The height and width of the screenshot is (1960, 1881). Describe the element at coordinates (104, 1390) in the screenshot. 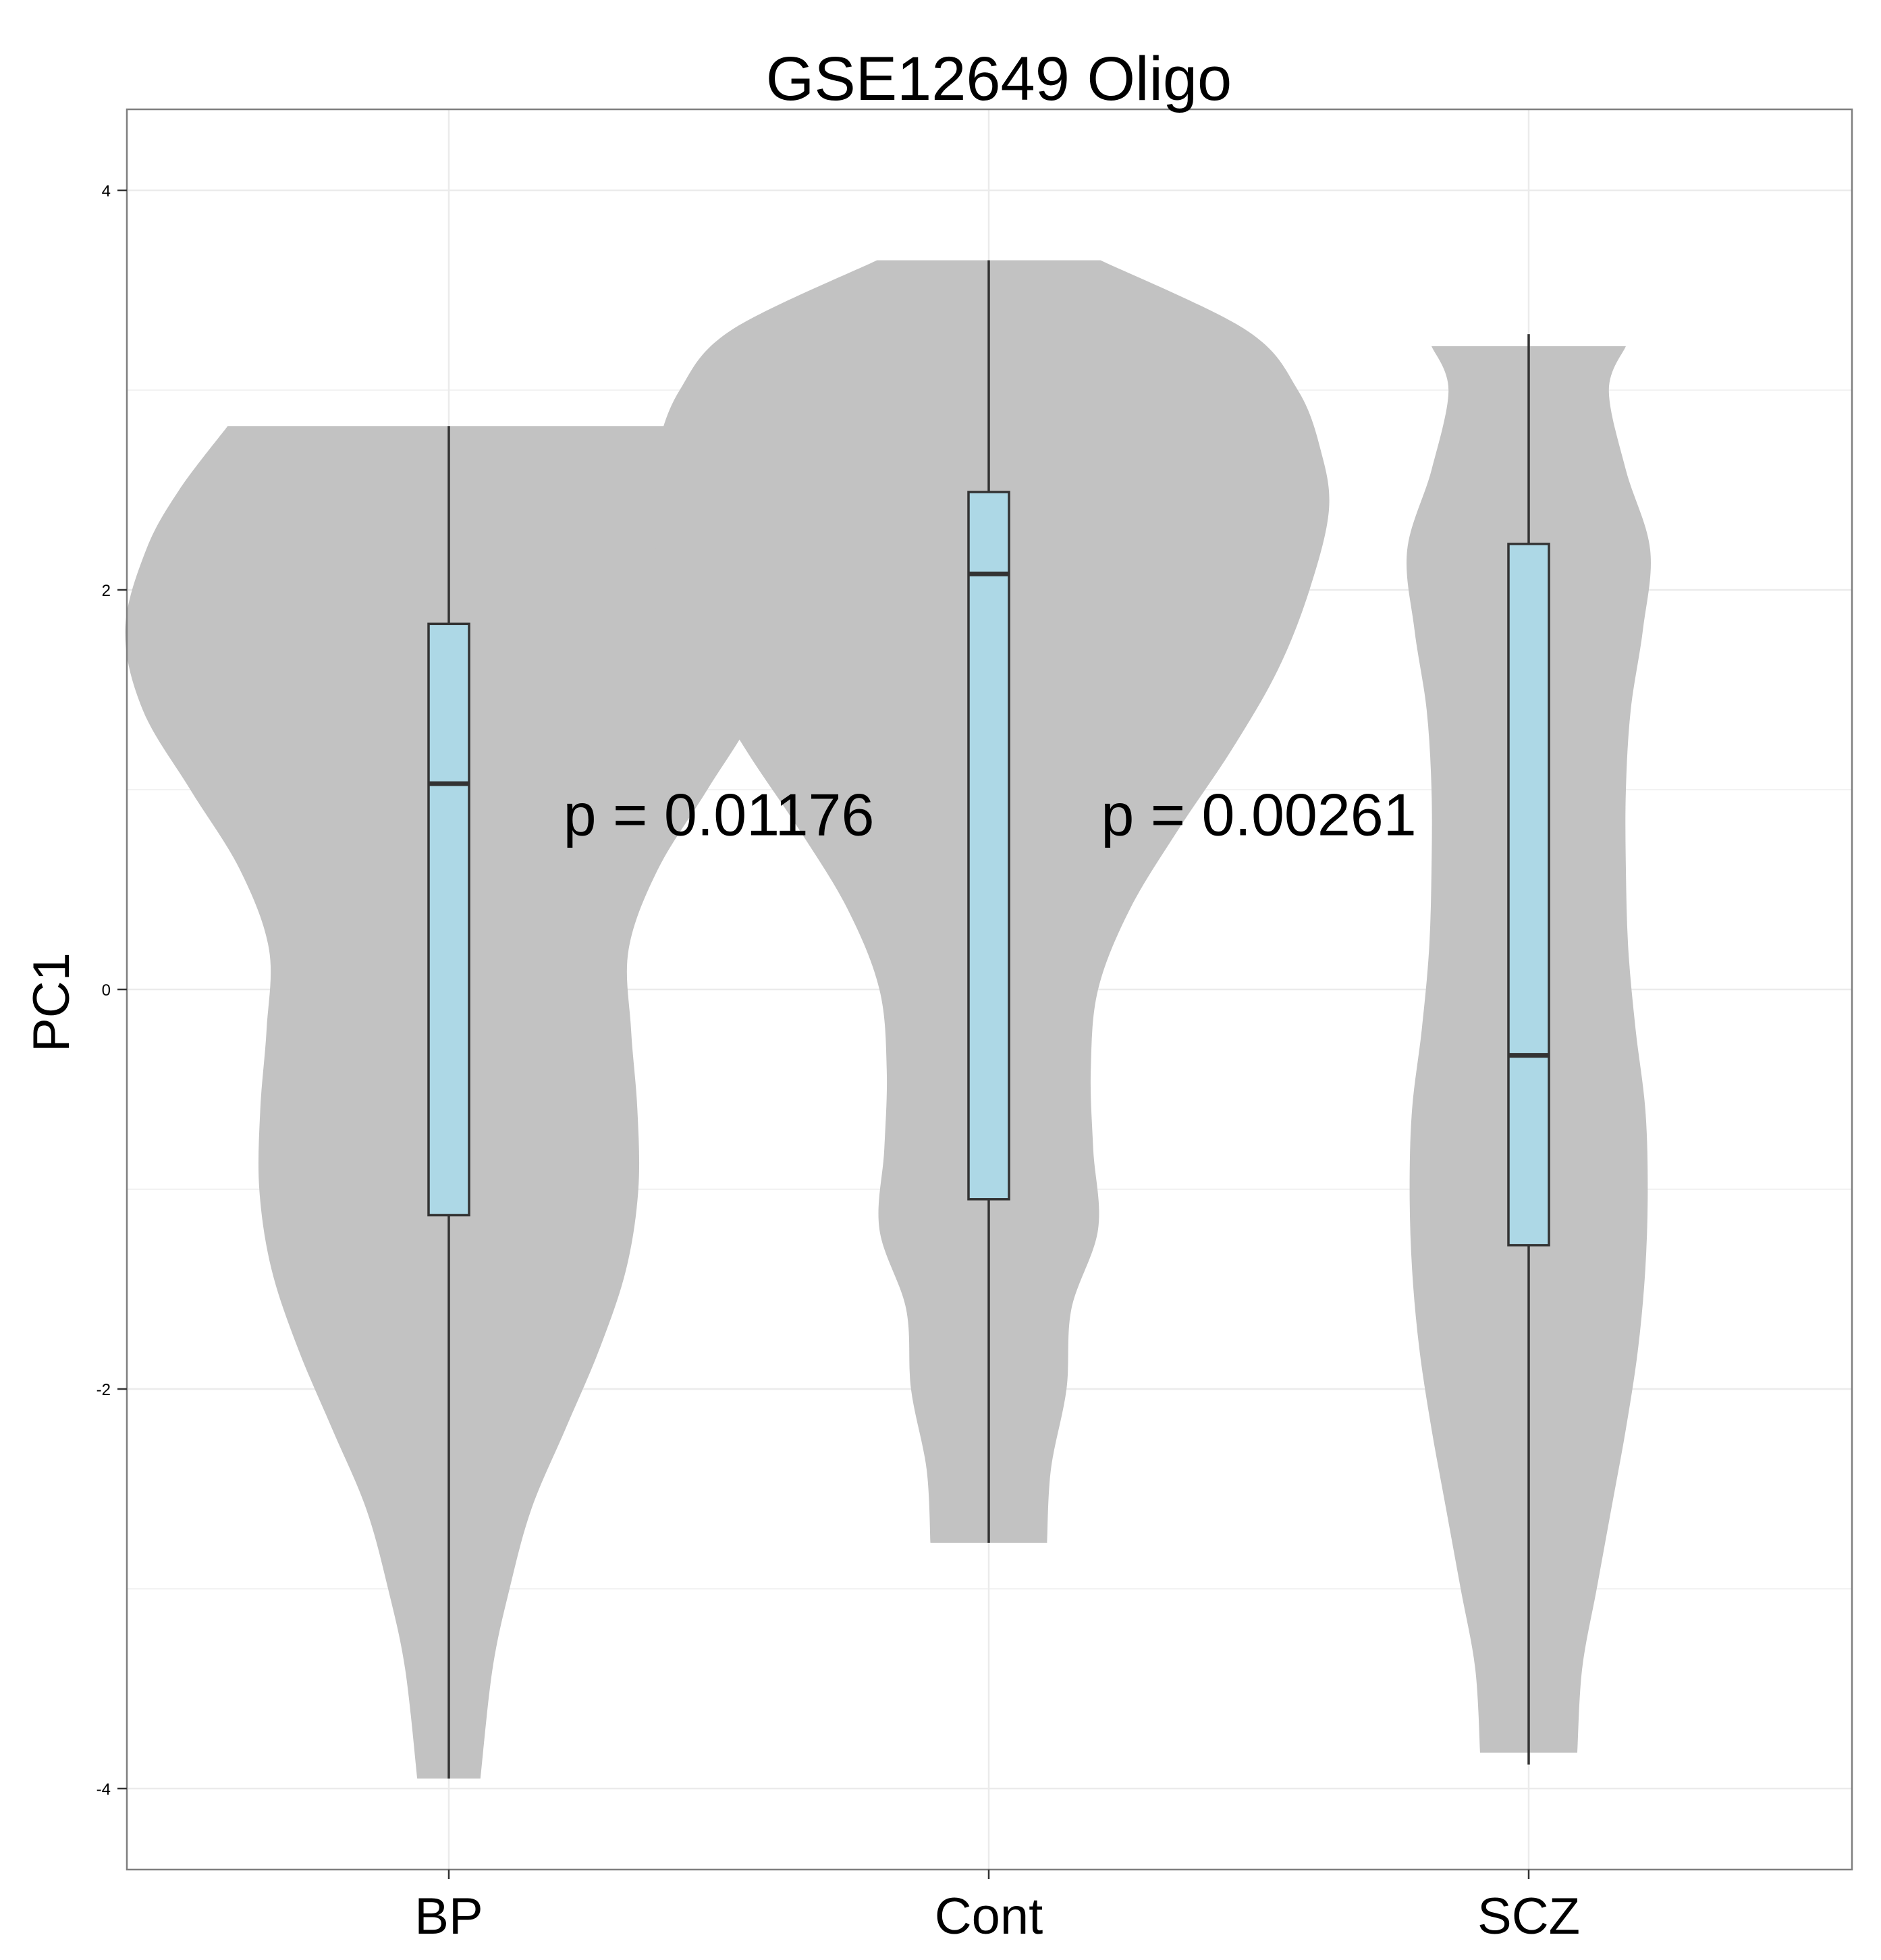

I see `y-tick-label: -2` at that location.